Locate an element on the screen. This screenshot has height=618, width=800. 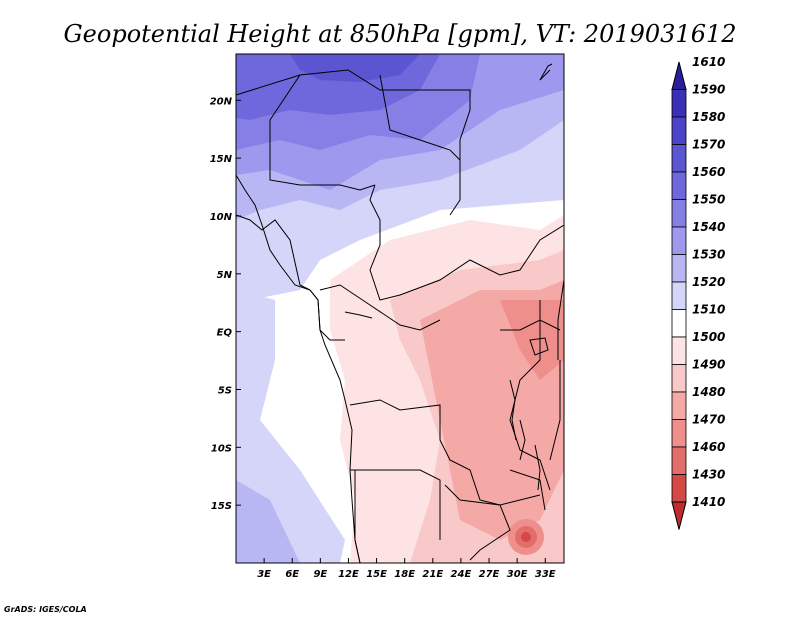
x-tick-label: 6E is located at coordinates (292, 574).